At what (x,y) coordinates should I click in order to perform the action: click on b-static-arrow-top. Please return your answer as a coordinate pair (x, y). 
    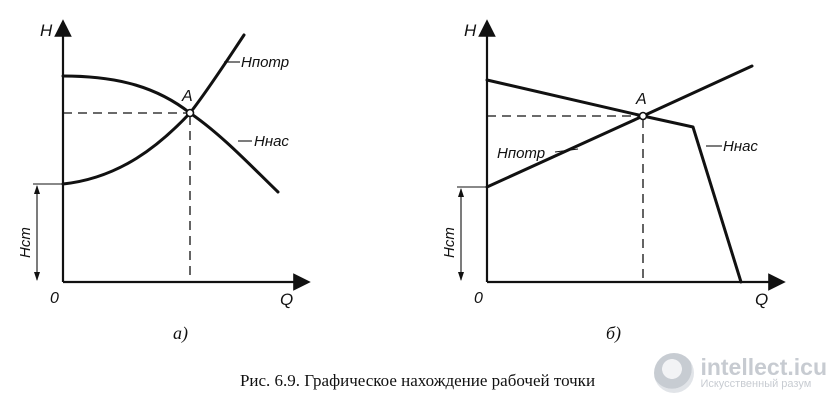
    Looking at the image, I should click on (461, 192).